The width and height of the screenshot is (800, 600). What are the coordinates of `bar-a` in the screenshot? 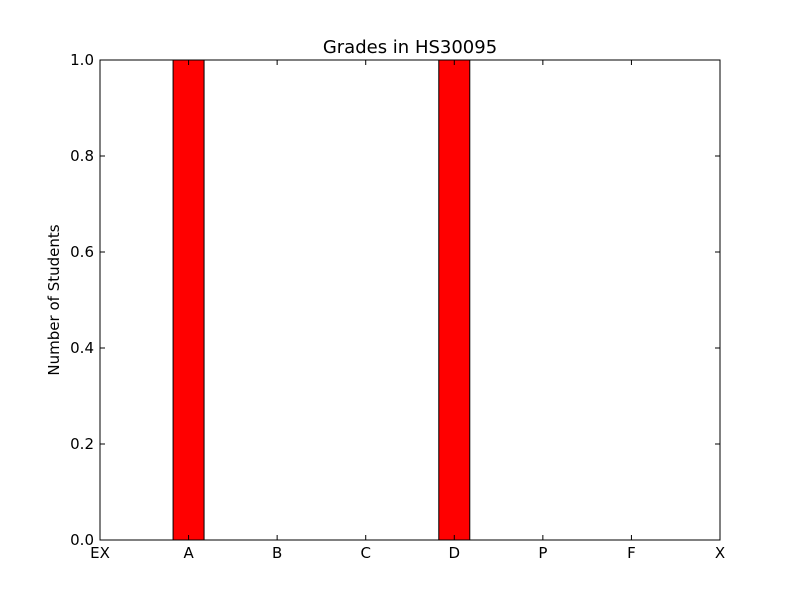 It's located at (188, 300).